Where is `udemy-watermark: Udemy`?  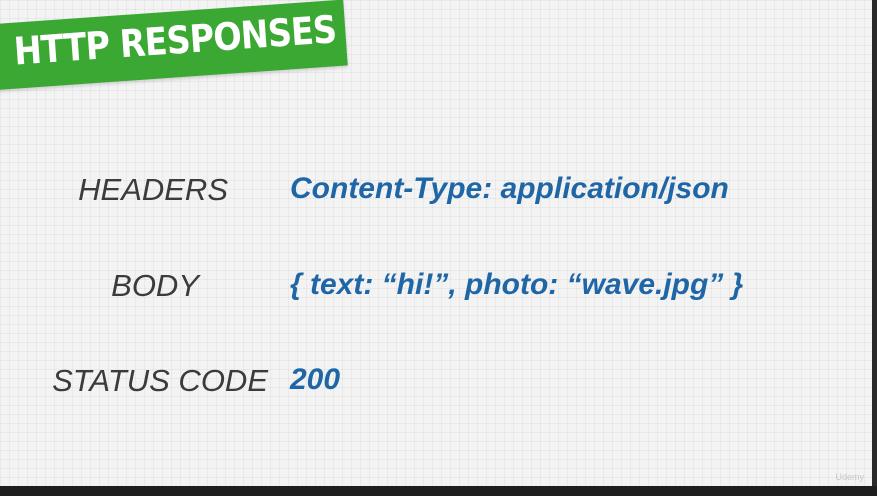
udemy-watermark: Udemy is located at coordinates (849, 477).